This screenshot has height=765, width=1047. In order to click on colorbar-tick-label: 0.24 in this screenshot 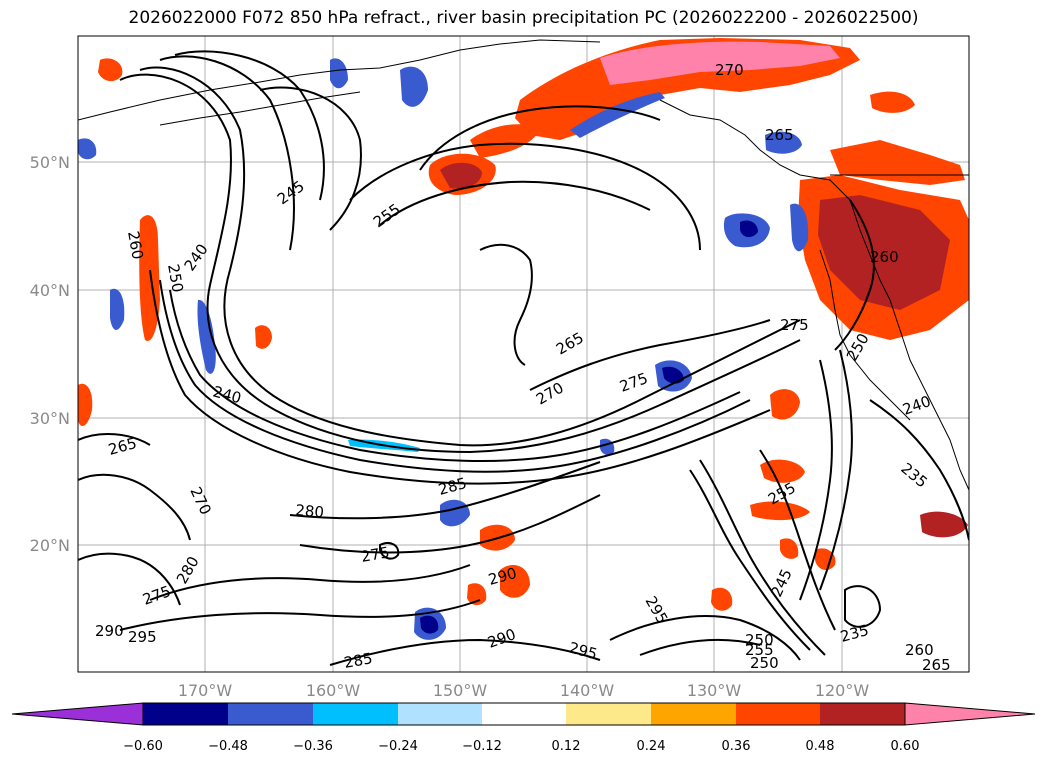, I will do `click(651, 746)`.